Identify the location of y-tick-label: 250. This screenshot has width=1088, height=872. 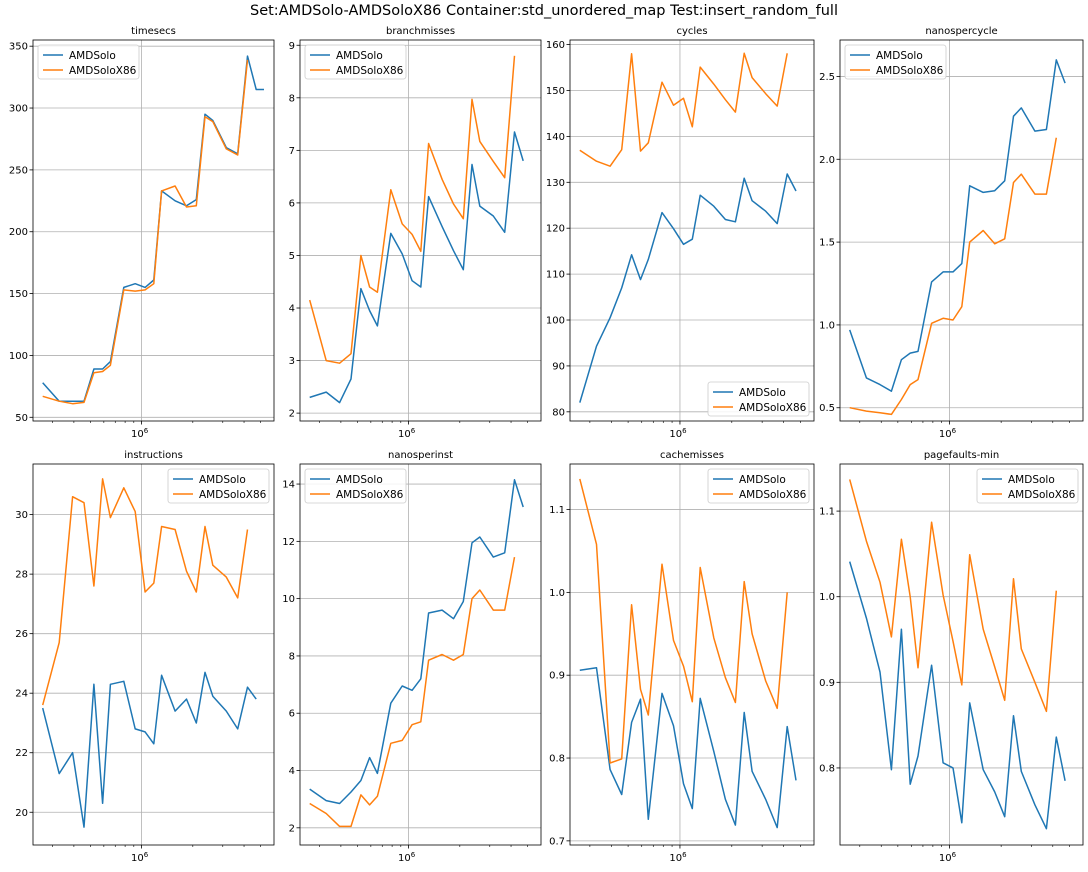
(18, 170).